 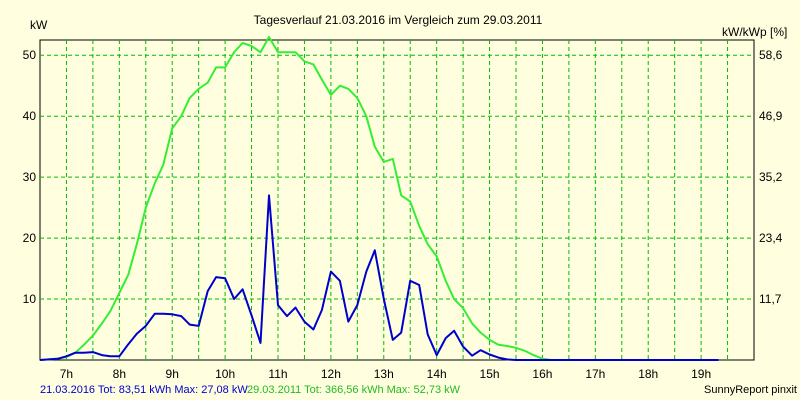 I want to click on y-tick-label-left: 40, so click(x=30, y=116).